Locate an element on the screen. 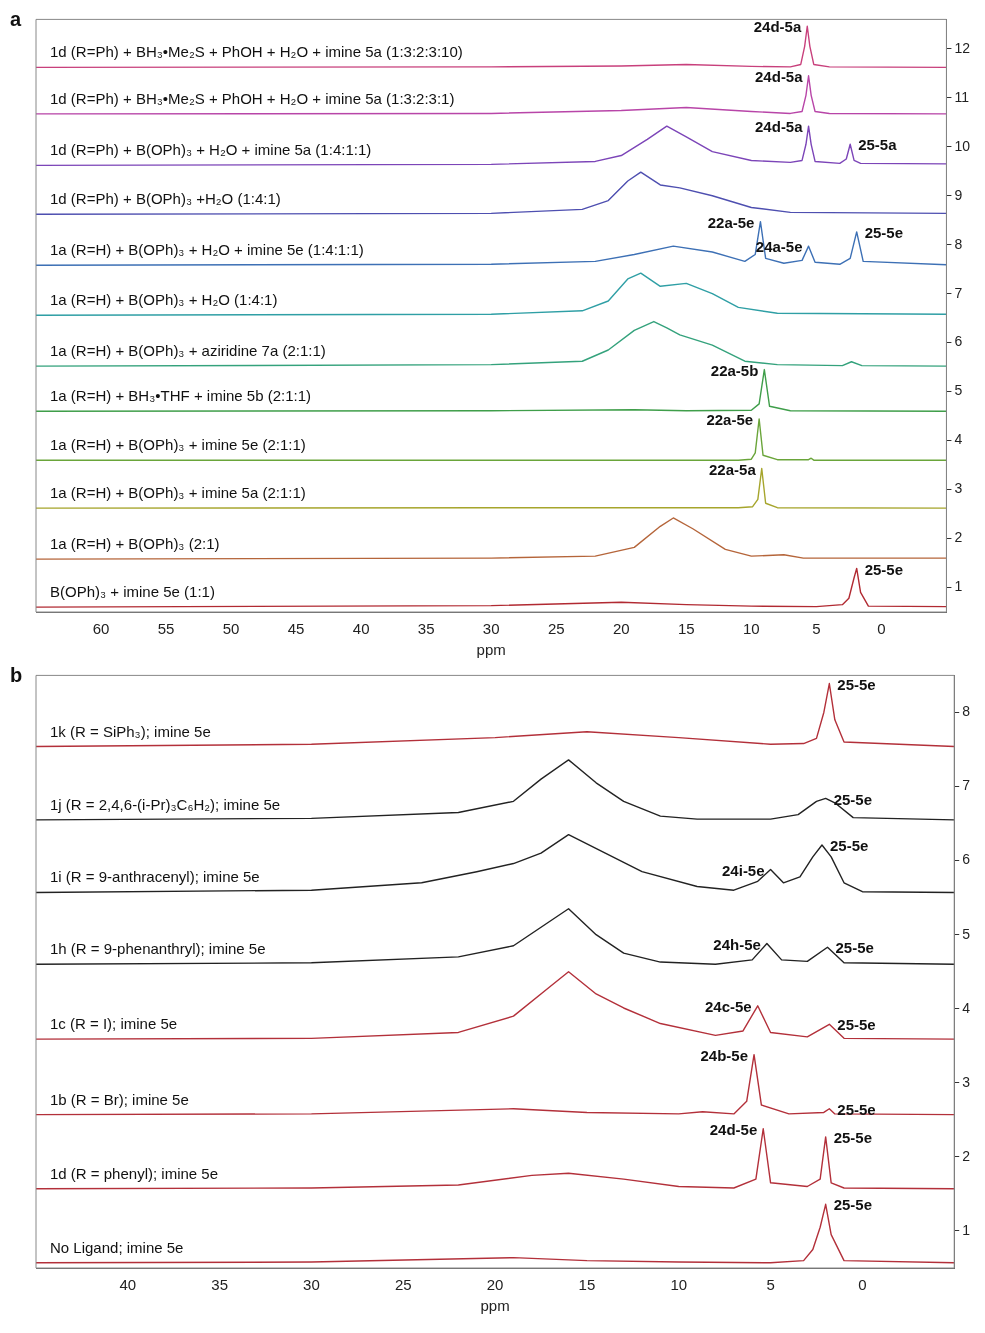  series-label: 1c (R = I); imine 5e is located at coordinates (114, 1024).